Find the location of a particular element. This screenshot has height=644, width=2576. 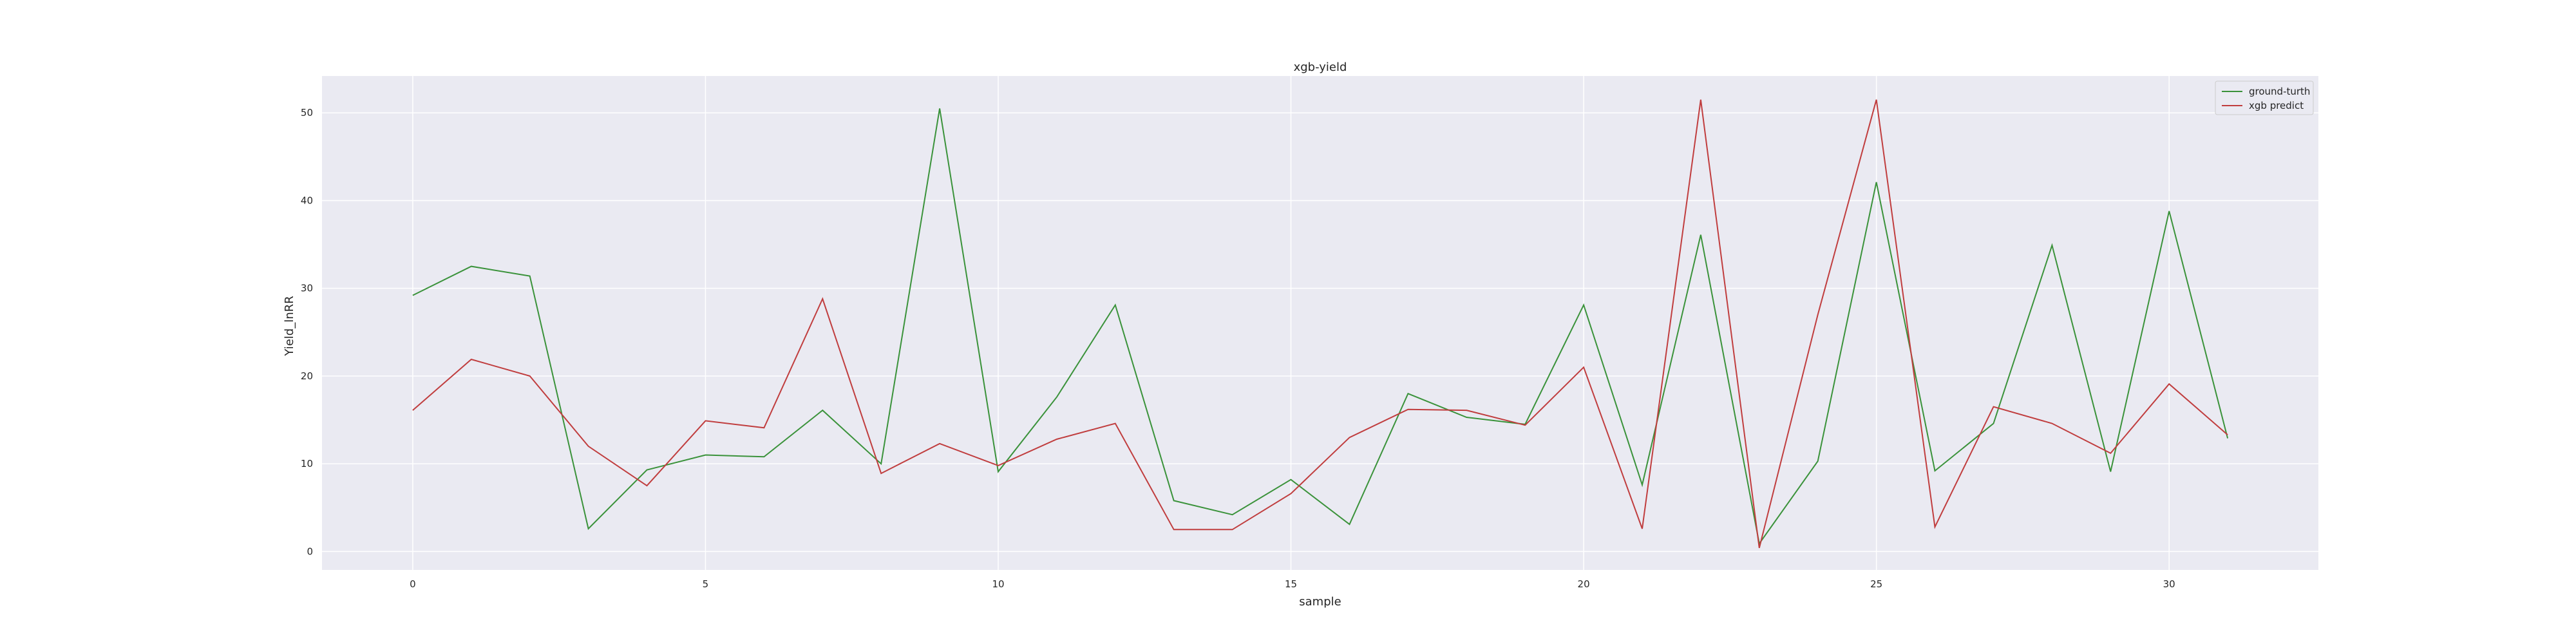

legend-label-ground-turth: ground-turth is located at coordinates (2279, 92).